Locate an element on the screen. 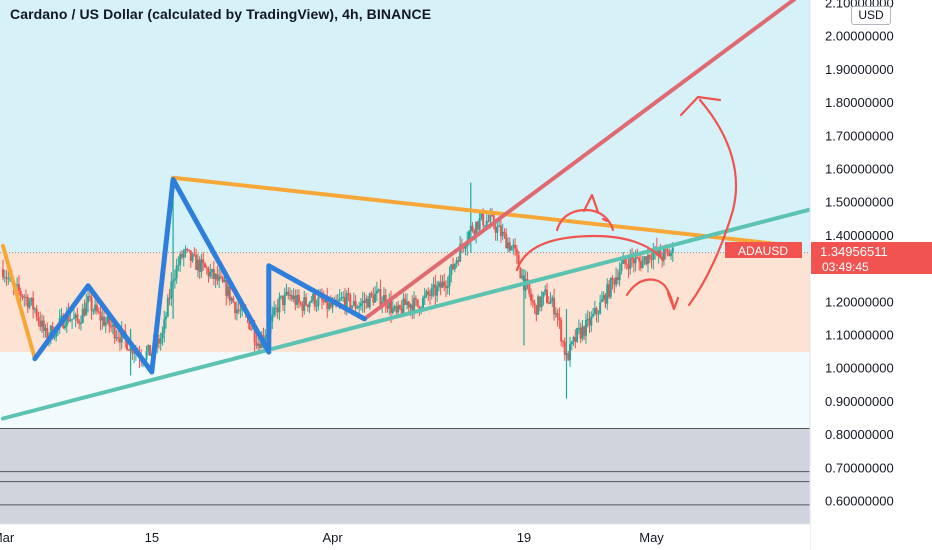 This screenshot has width=932, height=550. zigzag-2-line is located at coordinates (316, 307).